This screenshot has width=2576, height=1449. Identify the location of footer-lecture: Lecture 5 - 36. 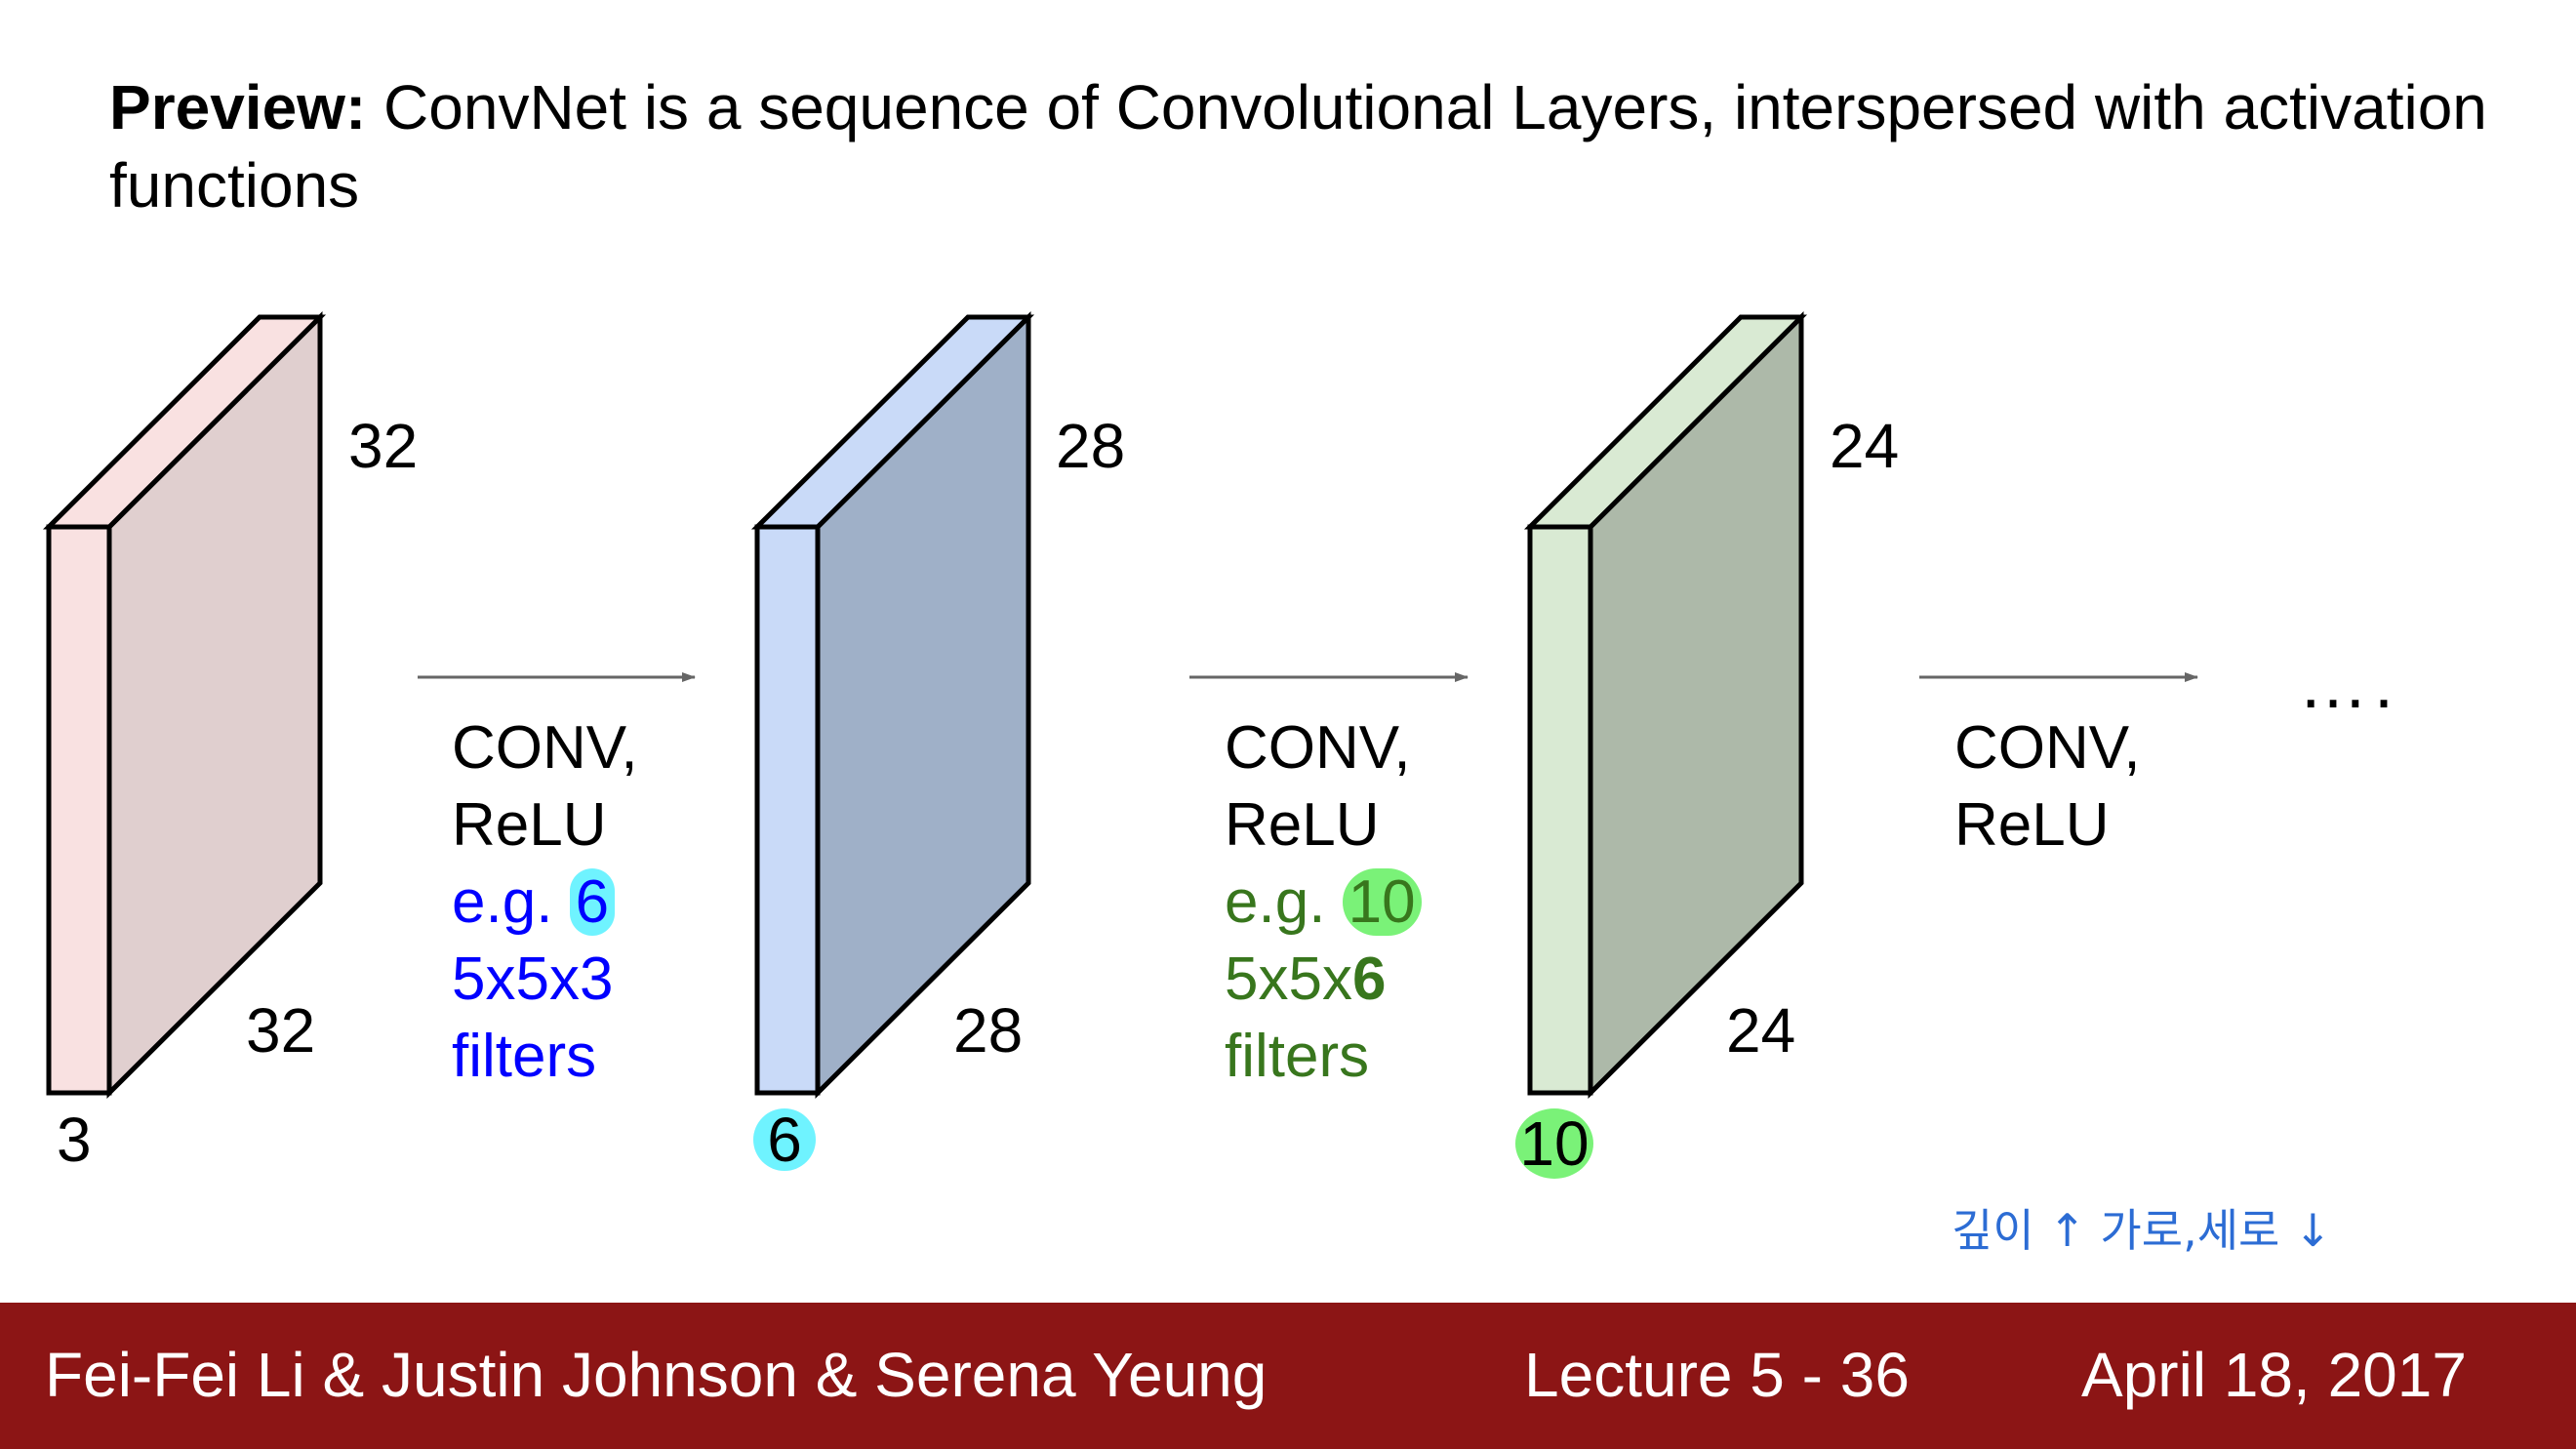
(1717, 1375).